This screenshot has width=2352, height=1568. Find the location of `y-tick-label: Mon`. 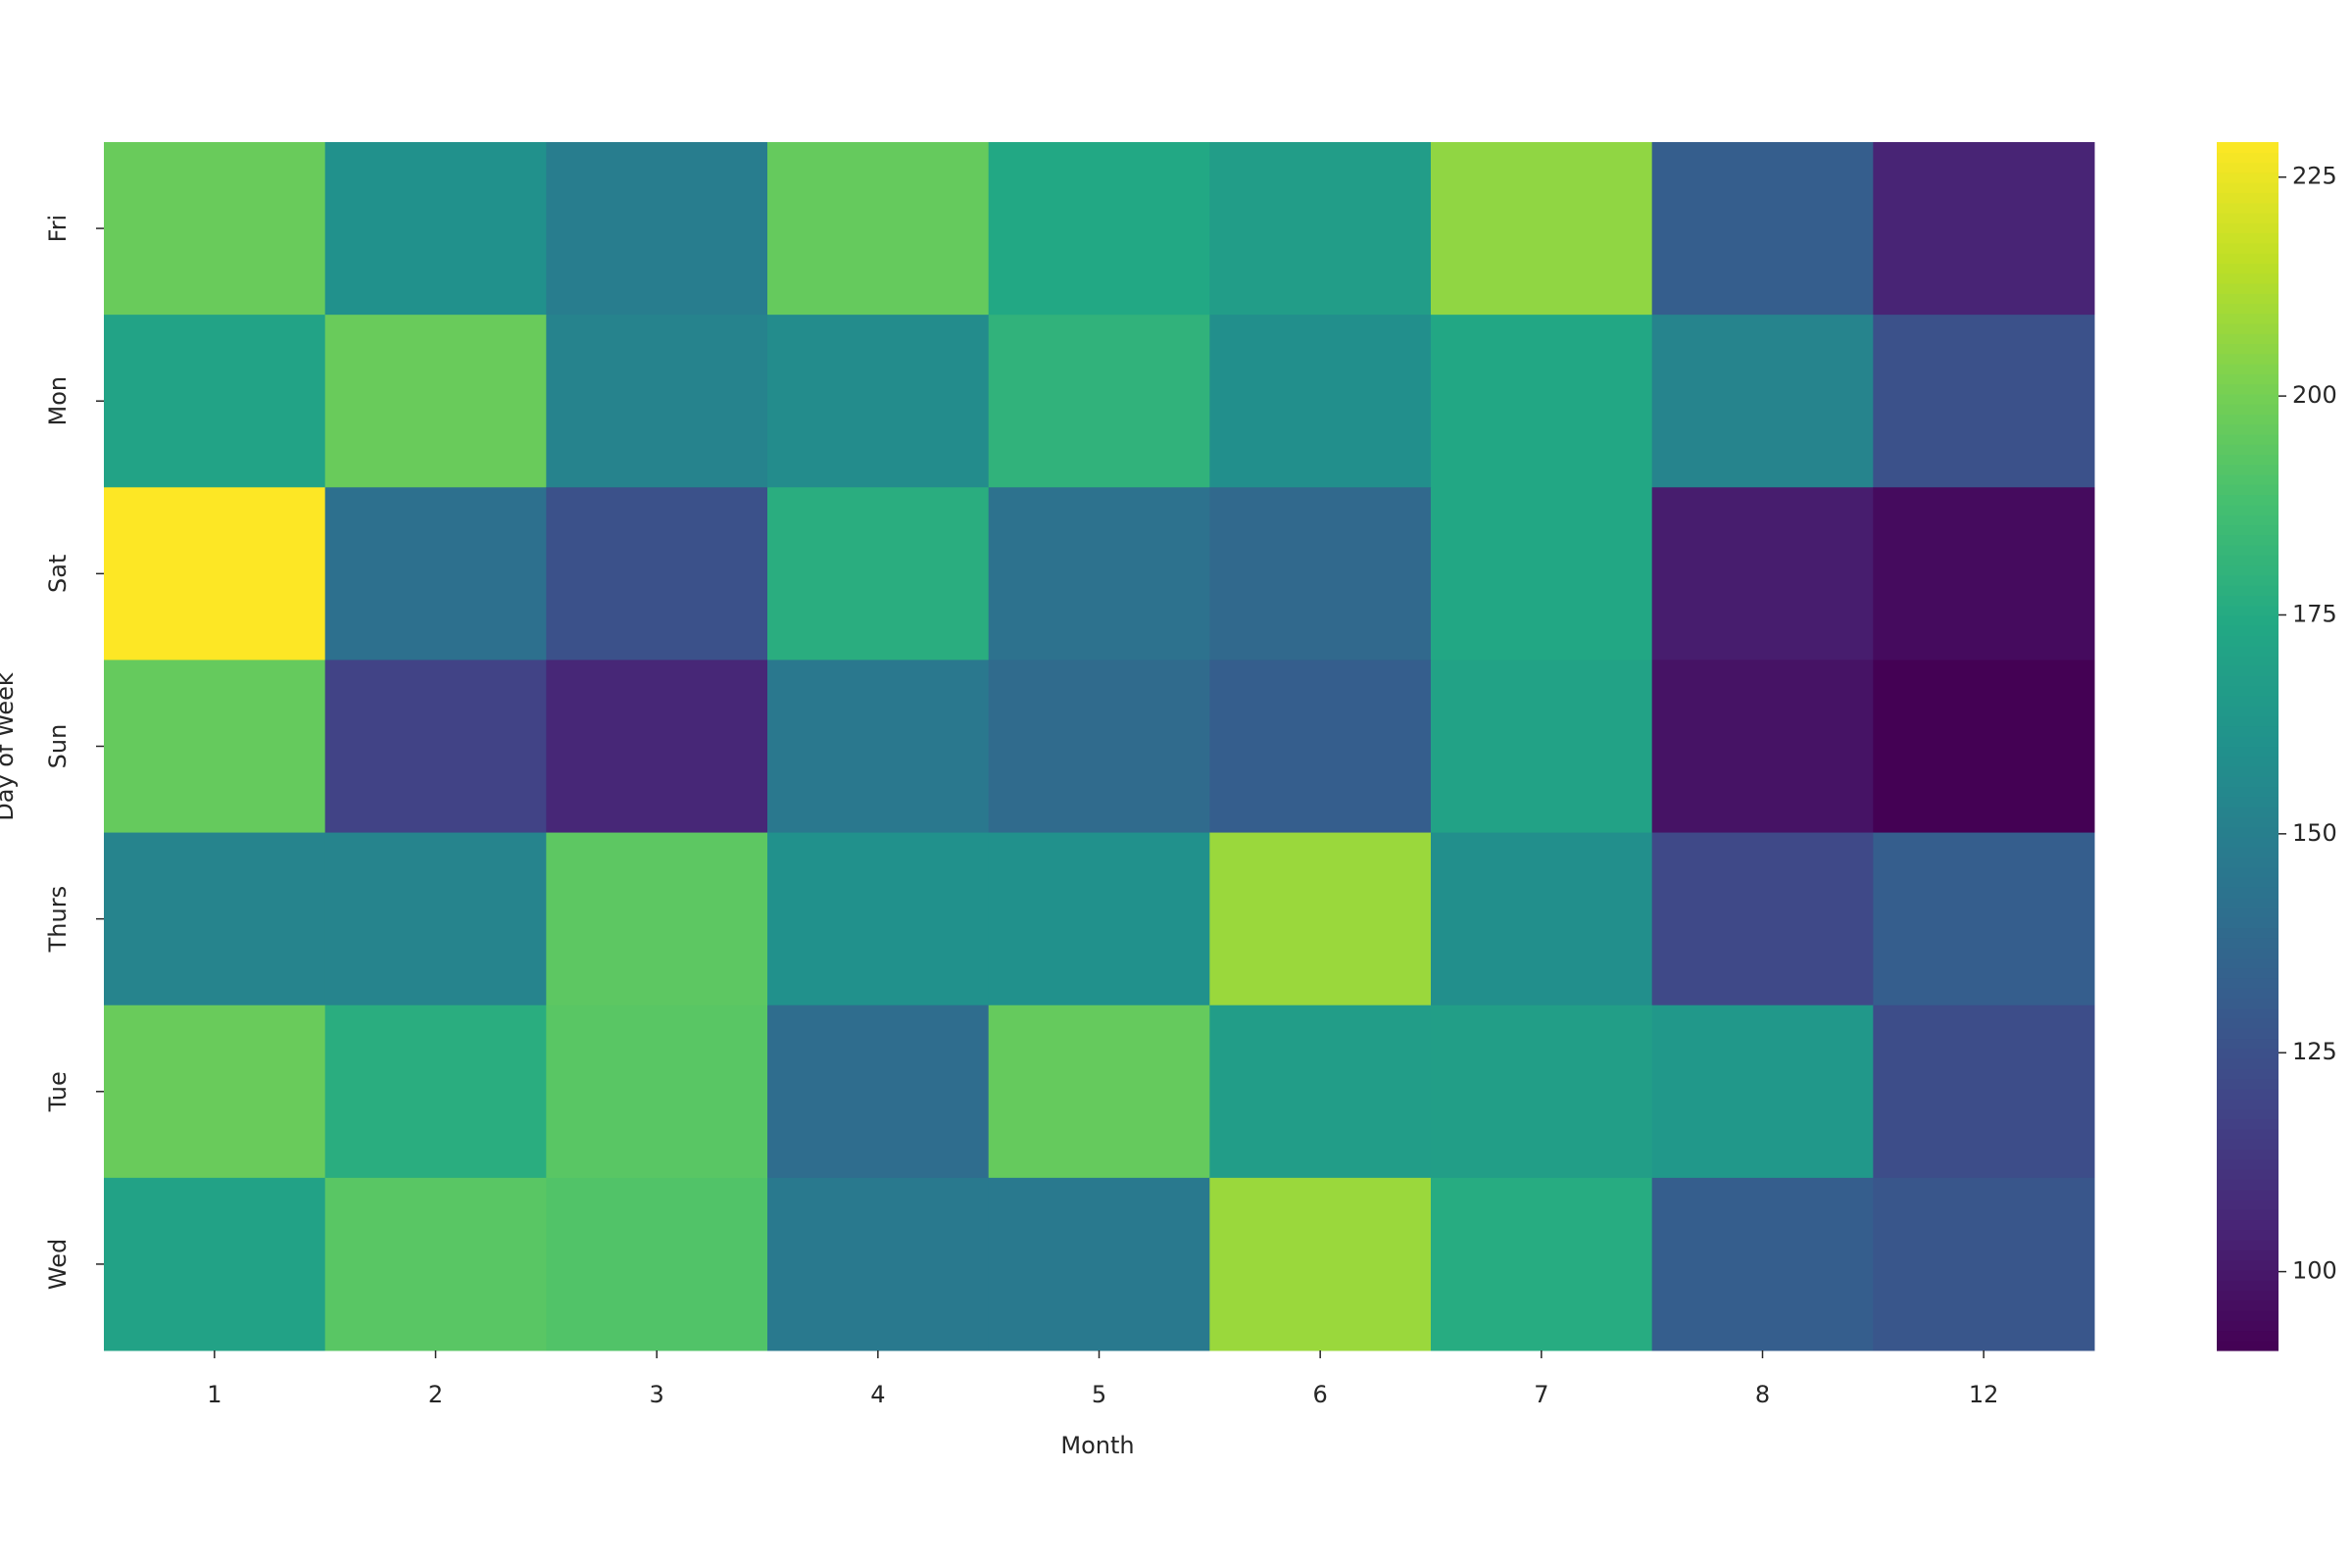

y-tick-label: Mon is located at coordinates (58, 401).